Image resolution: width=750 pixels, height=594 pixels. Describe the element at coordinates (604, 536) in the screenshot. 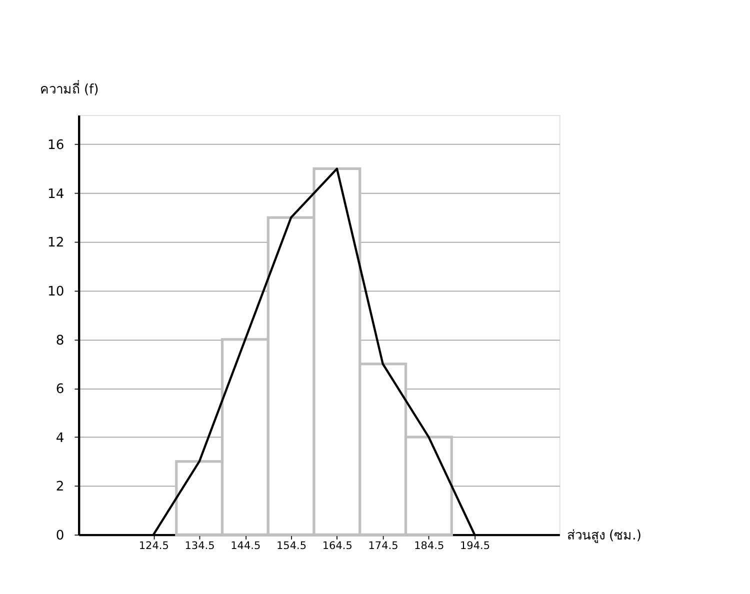

I see `x-axis-title: ส่วนสูง (ซม.)` at that location.